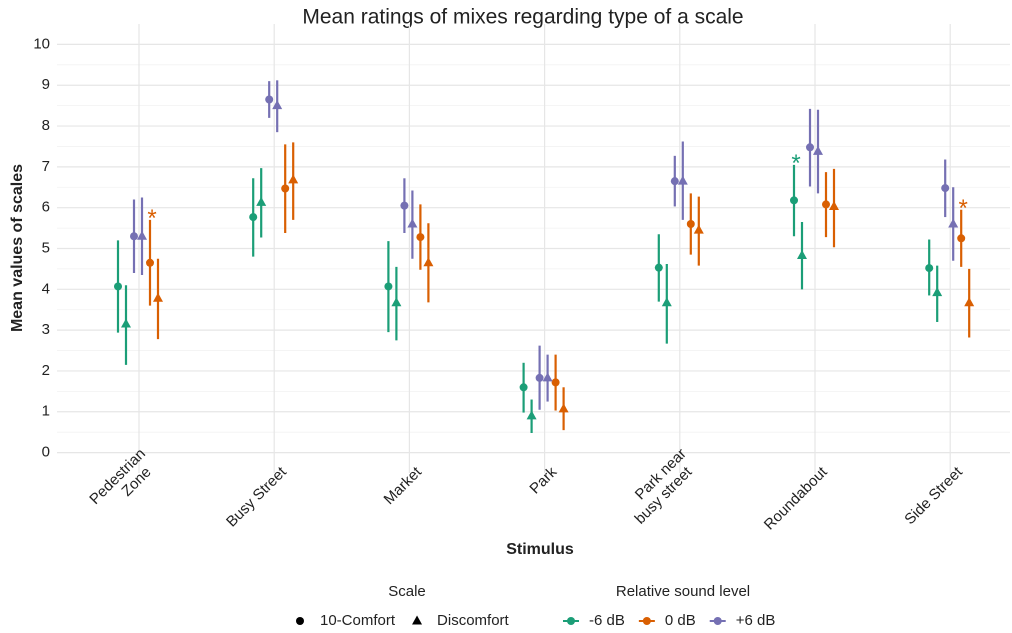  Describe the element at coordinates (358, 620) in the screenshot. I see `legend-label: 10-Comfort` at that location.